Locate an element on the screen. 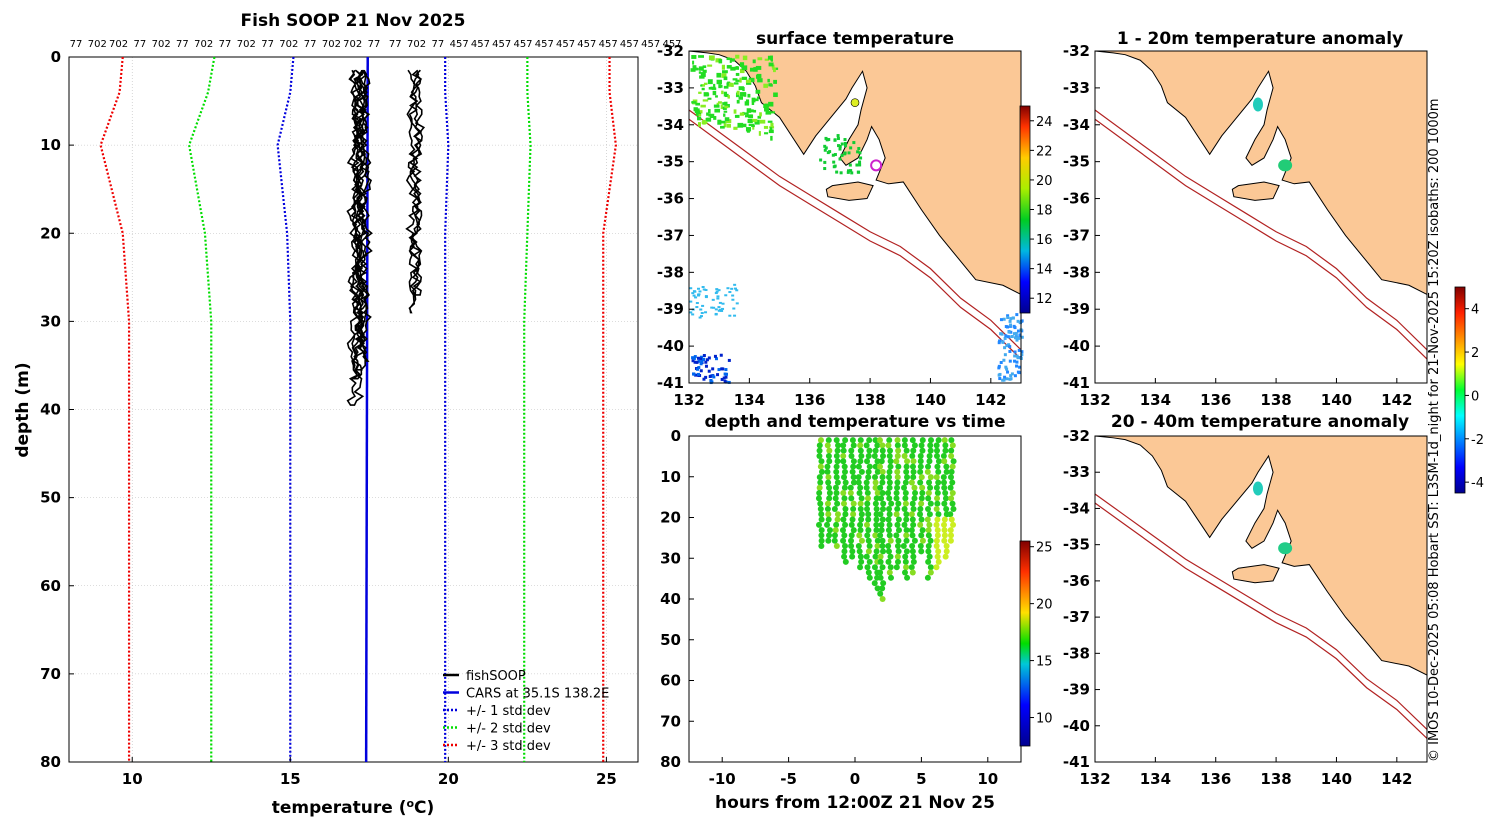  anomaly-colorbar-ticks: 4 2 0 -2 -4 is located at coordinates (1474, 397).